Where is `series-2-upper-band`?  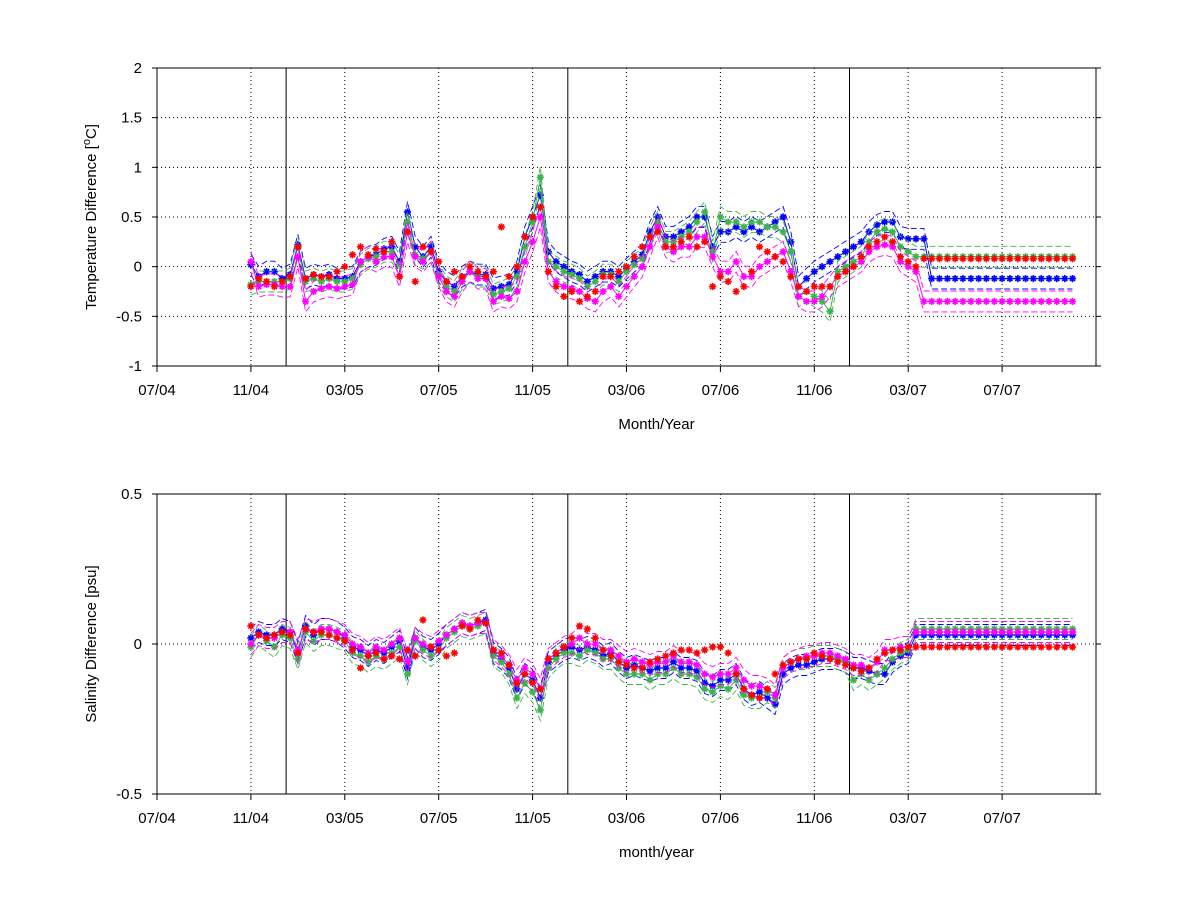
series-2-upper-band is located at coordinates (661, 249).